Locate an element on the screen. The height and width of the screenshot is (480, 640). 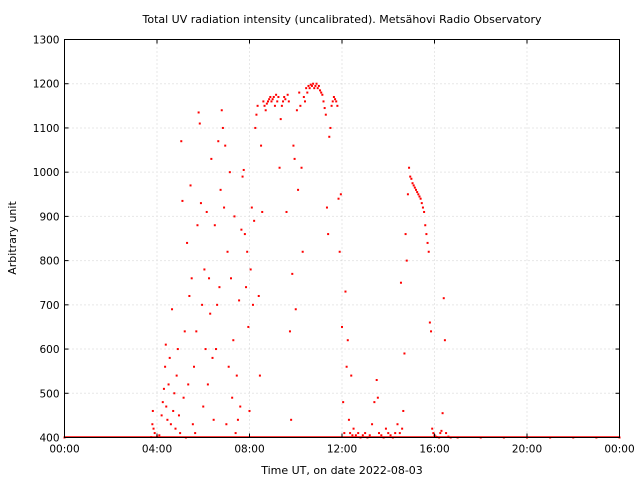
y-tick-label: 400 is located at coordinates (49, 439).